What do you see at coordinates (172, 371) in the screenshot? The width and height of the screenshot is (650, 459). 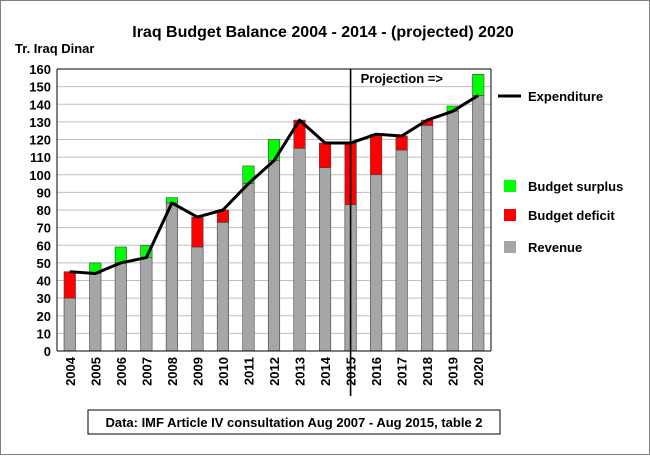 I see `x-tick-label: 2008` at bounding box center [172, 371].